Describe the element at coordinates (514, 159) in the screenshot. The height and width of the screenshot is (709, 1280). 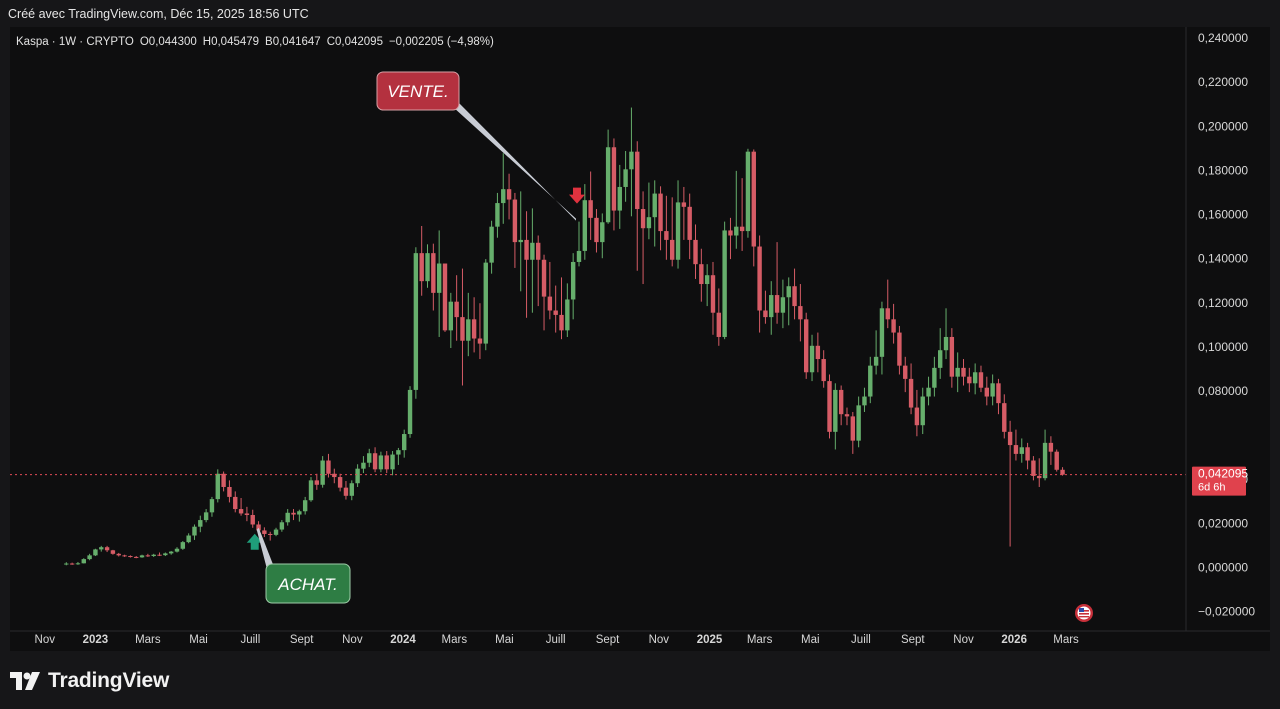
I see `sell-callout-pointer` at that location.